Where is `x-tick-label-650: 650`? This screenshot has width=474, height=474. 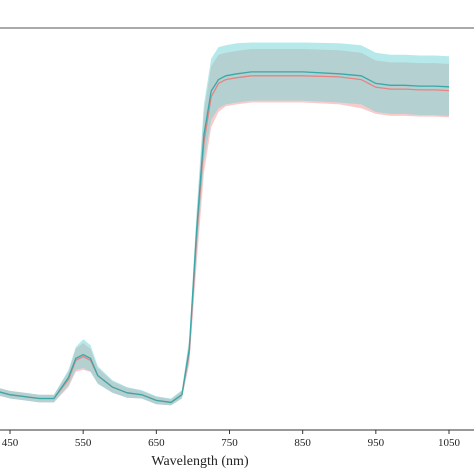 x-tick-label-650: 650 is located at coordinates (156, 443).